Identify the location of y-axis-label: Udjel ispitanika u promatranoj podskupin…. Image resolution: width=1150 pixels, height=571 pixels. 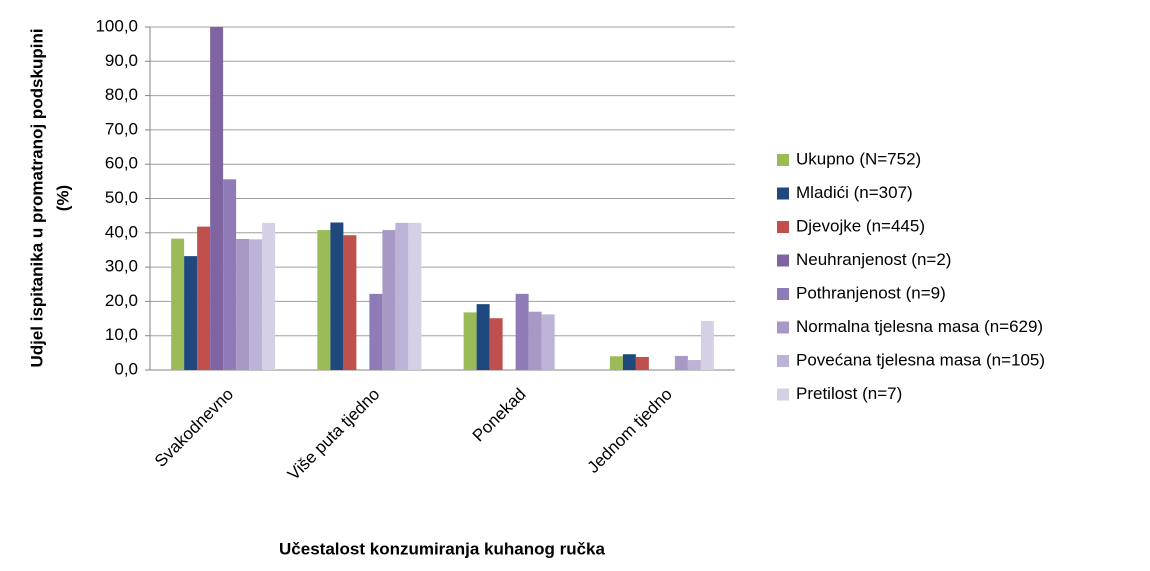
(36, 197).